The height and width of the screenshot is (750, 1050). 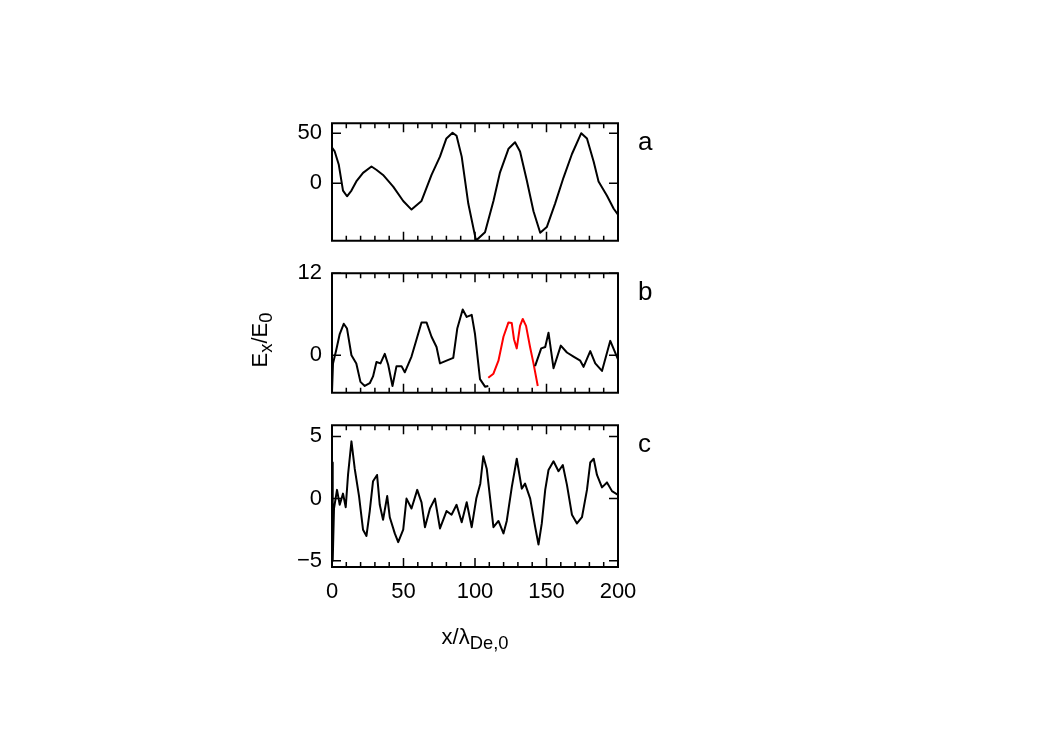 What do you see at coordinates (546, 591) in the screenshot?
I see `x-tick-label: 150` at bounding box center [546, 591].